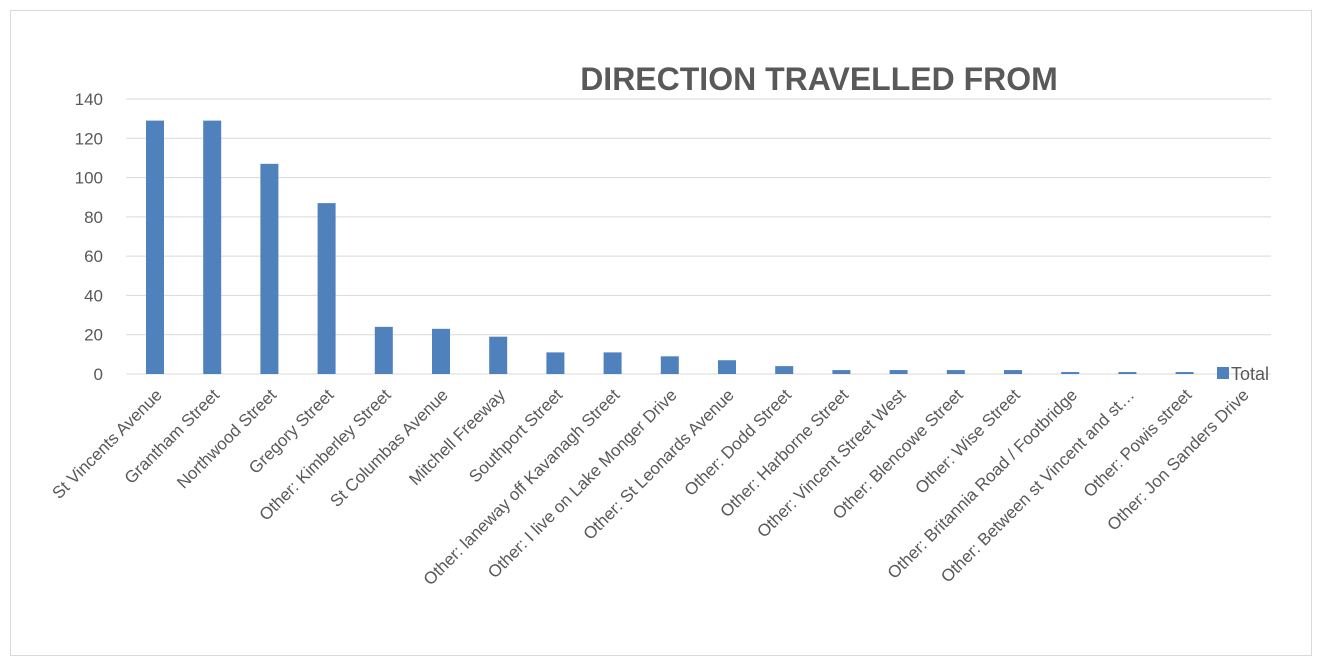 This screenshot has width=1318, height=661. What do you see at coordinates (1250, 374) in the screenshot?
I see `legend-label-total: Total` at bounding box center [1250, 374].